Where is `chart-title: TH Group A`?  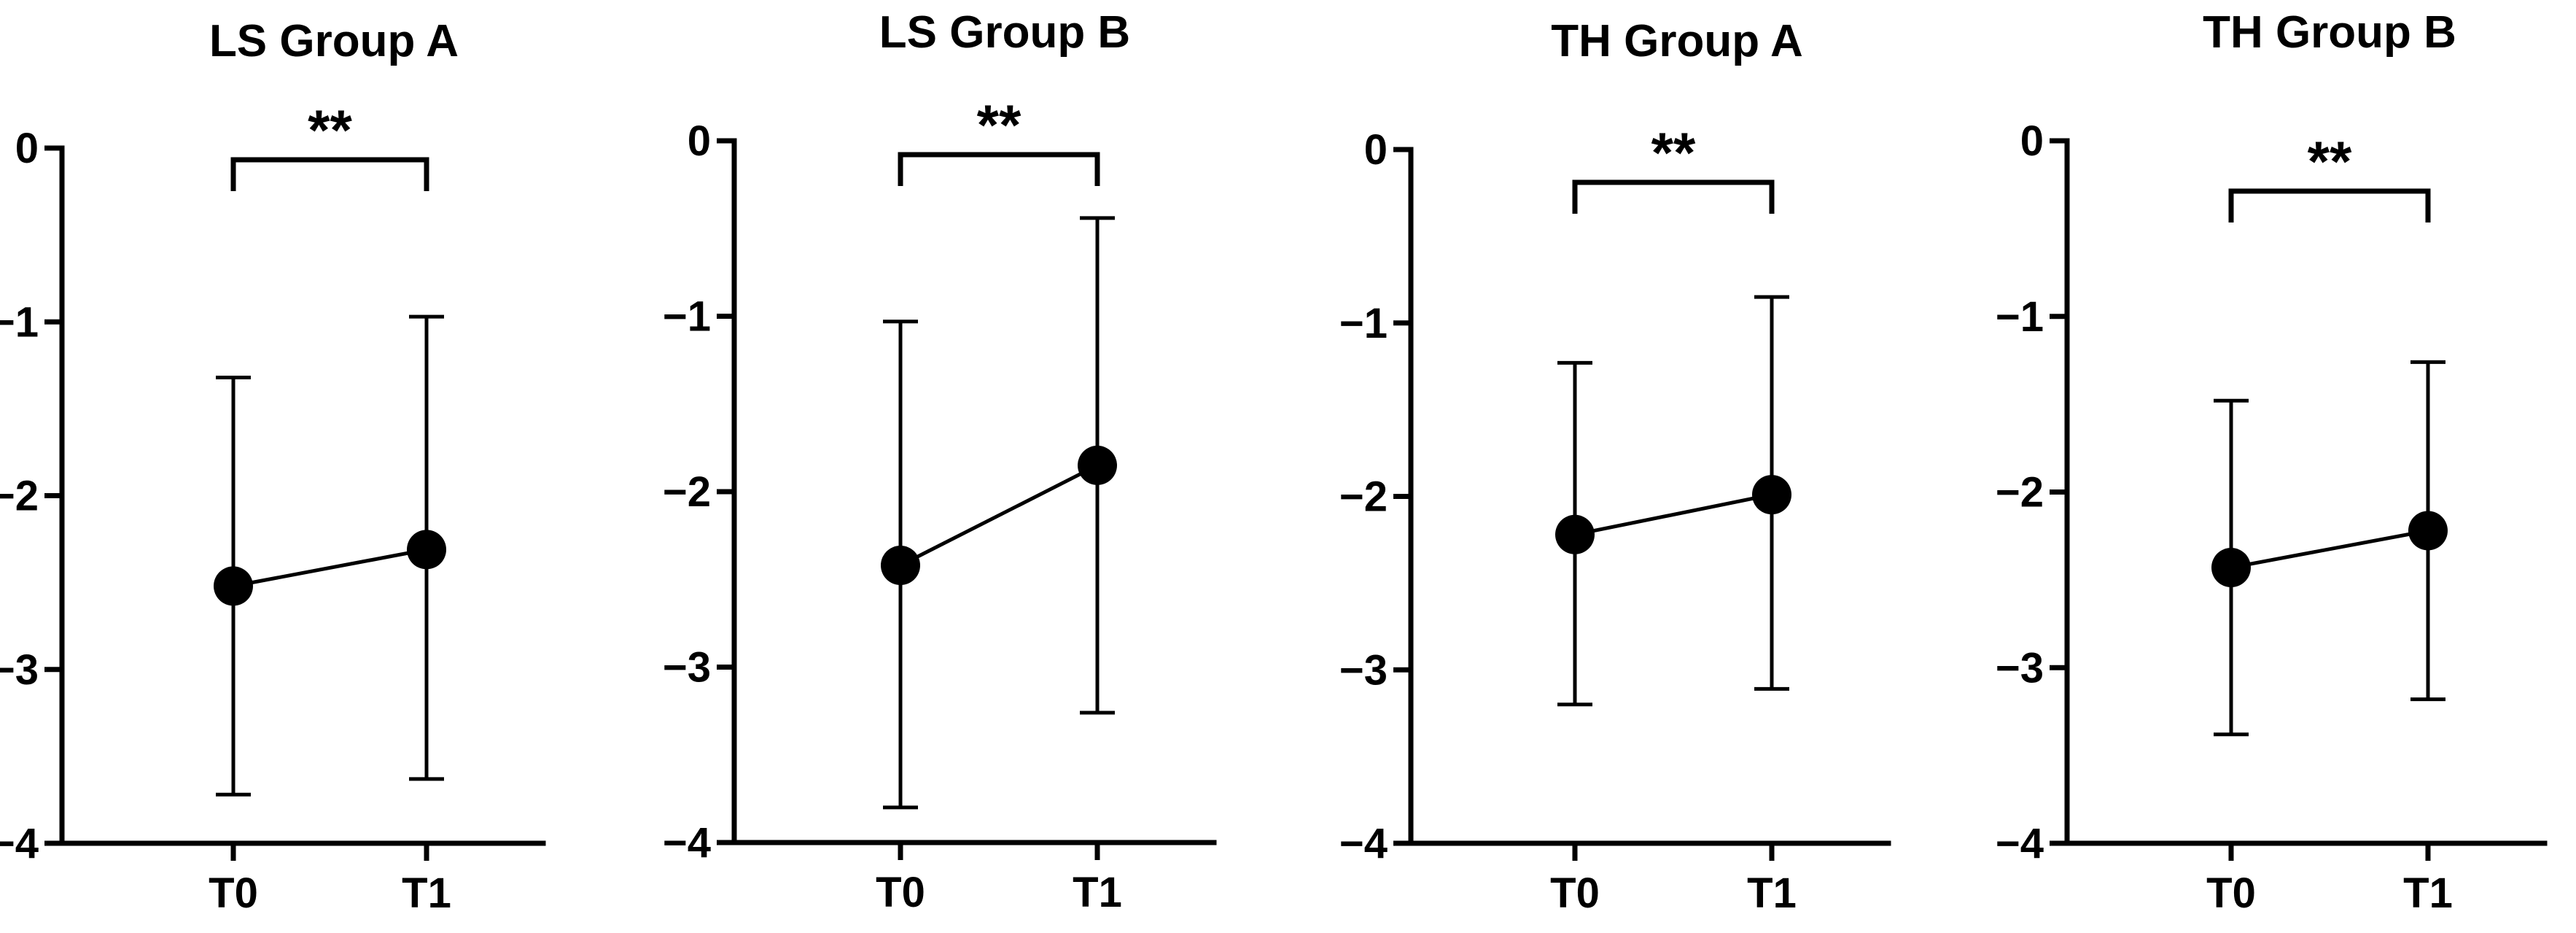 chart-title: TH Group A is located at coordinates (1677, 41).